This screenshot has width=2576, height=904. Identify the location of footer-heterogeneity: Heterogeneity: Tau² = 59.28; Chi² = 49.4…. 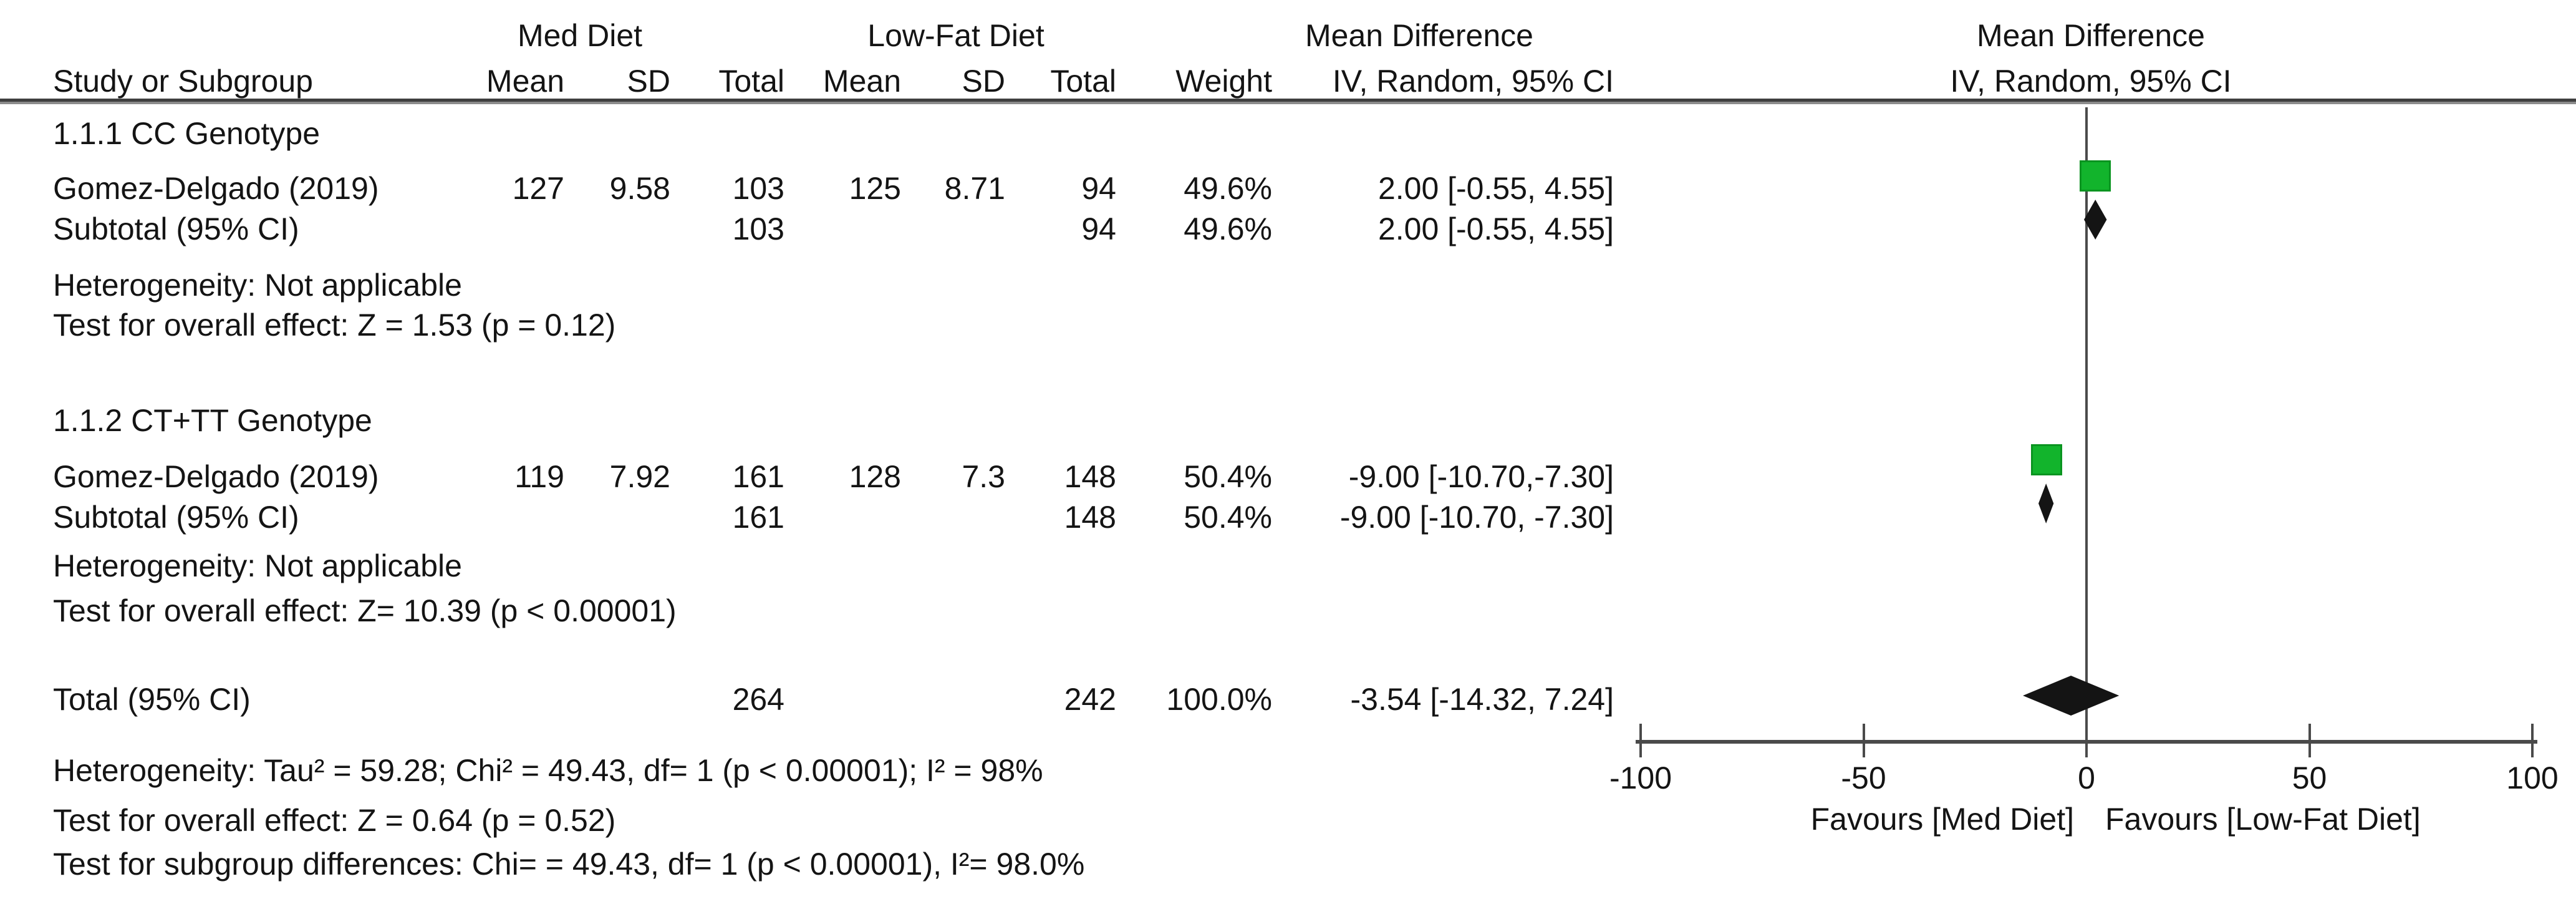
(548, 771).